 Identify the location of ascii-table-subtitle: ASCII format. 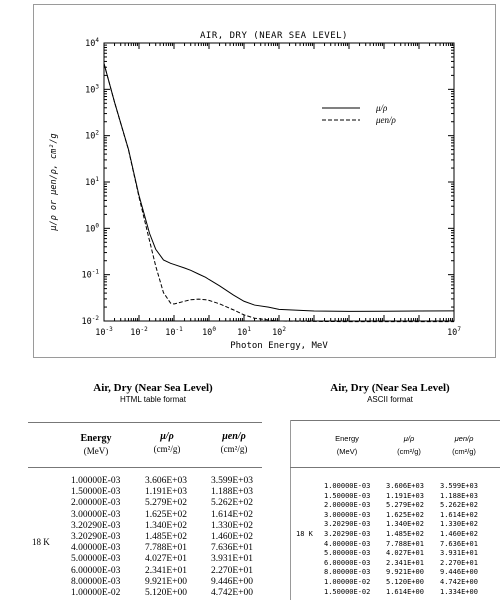
(390, 399).